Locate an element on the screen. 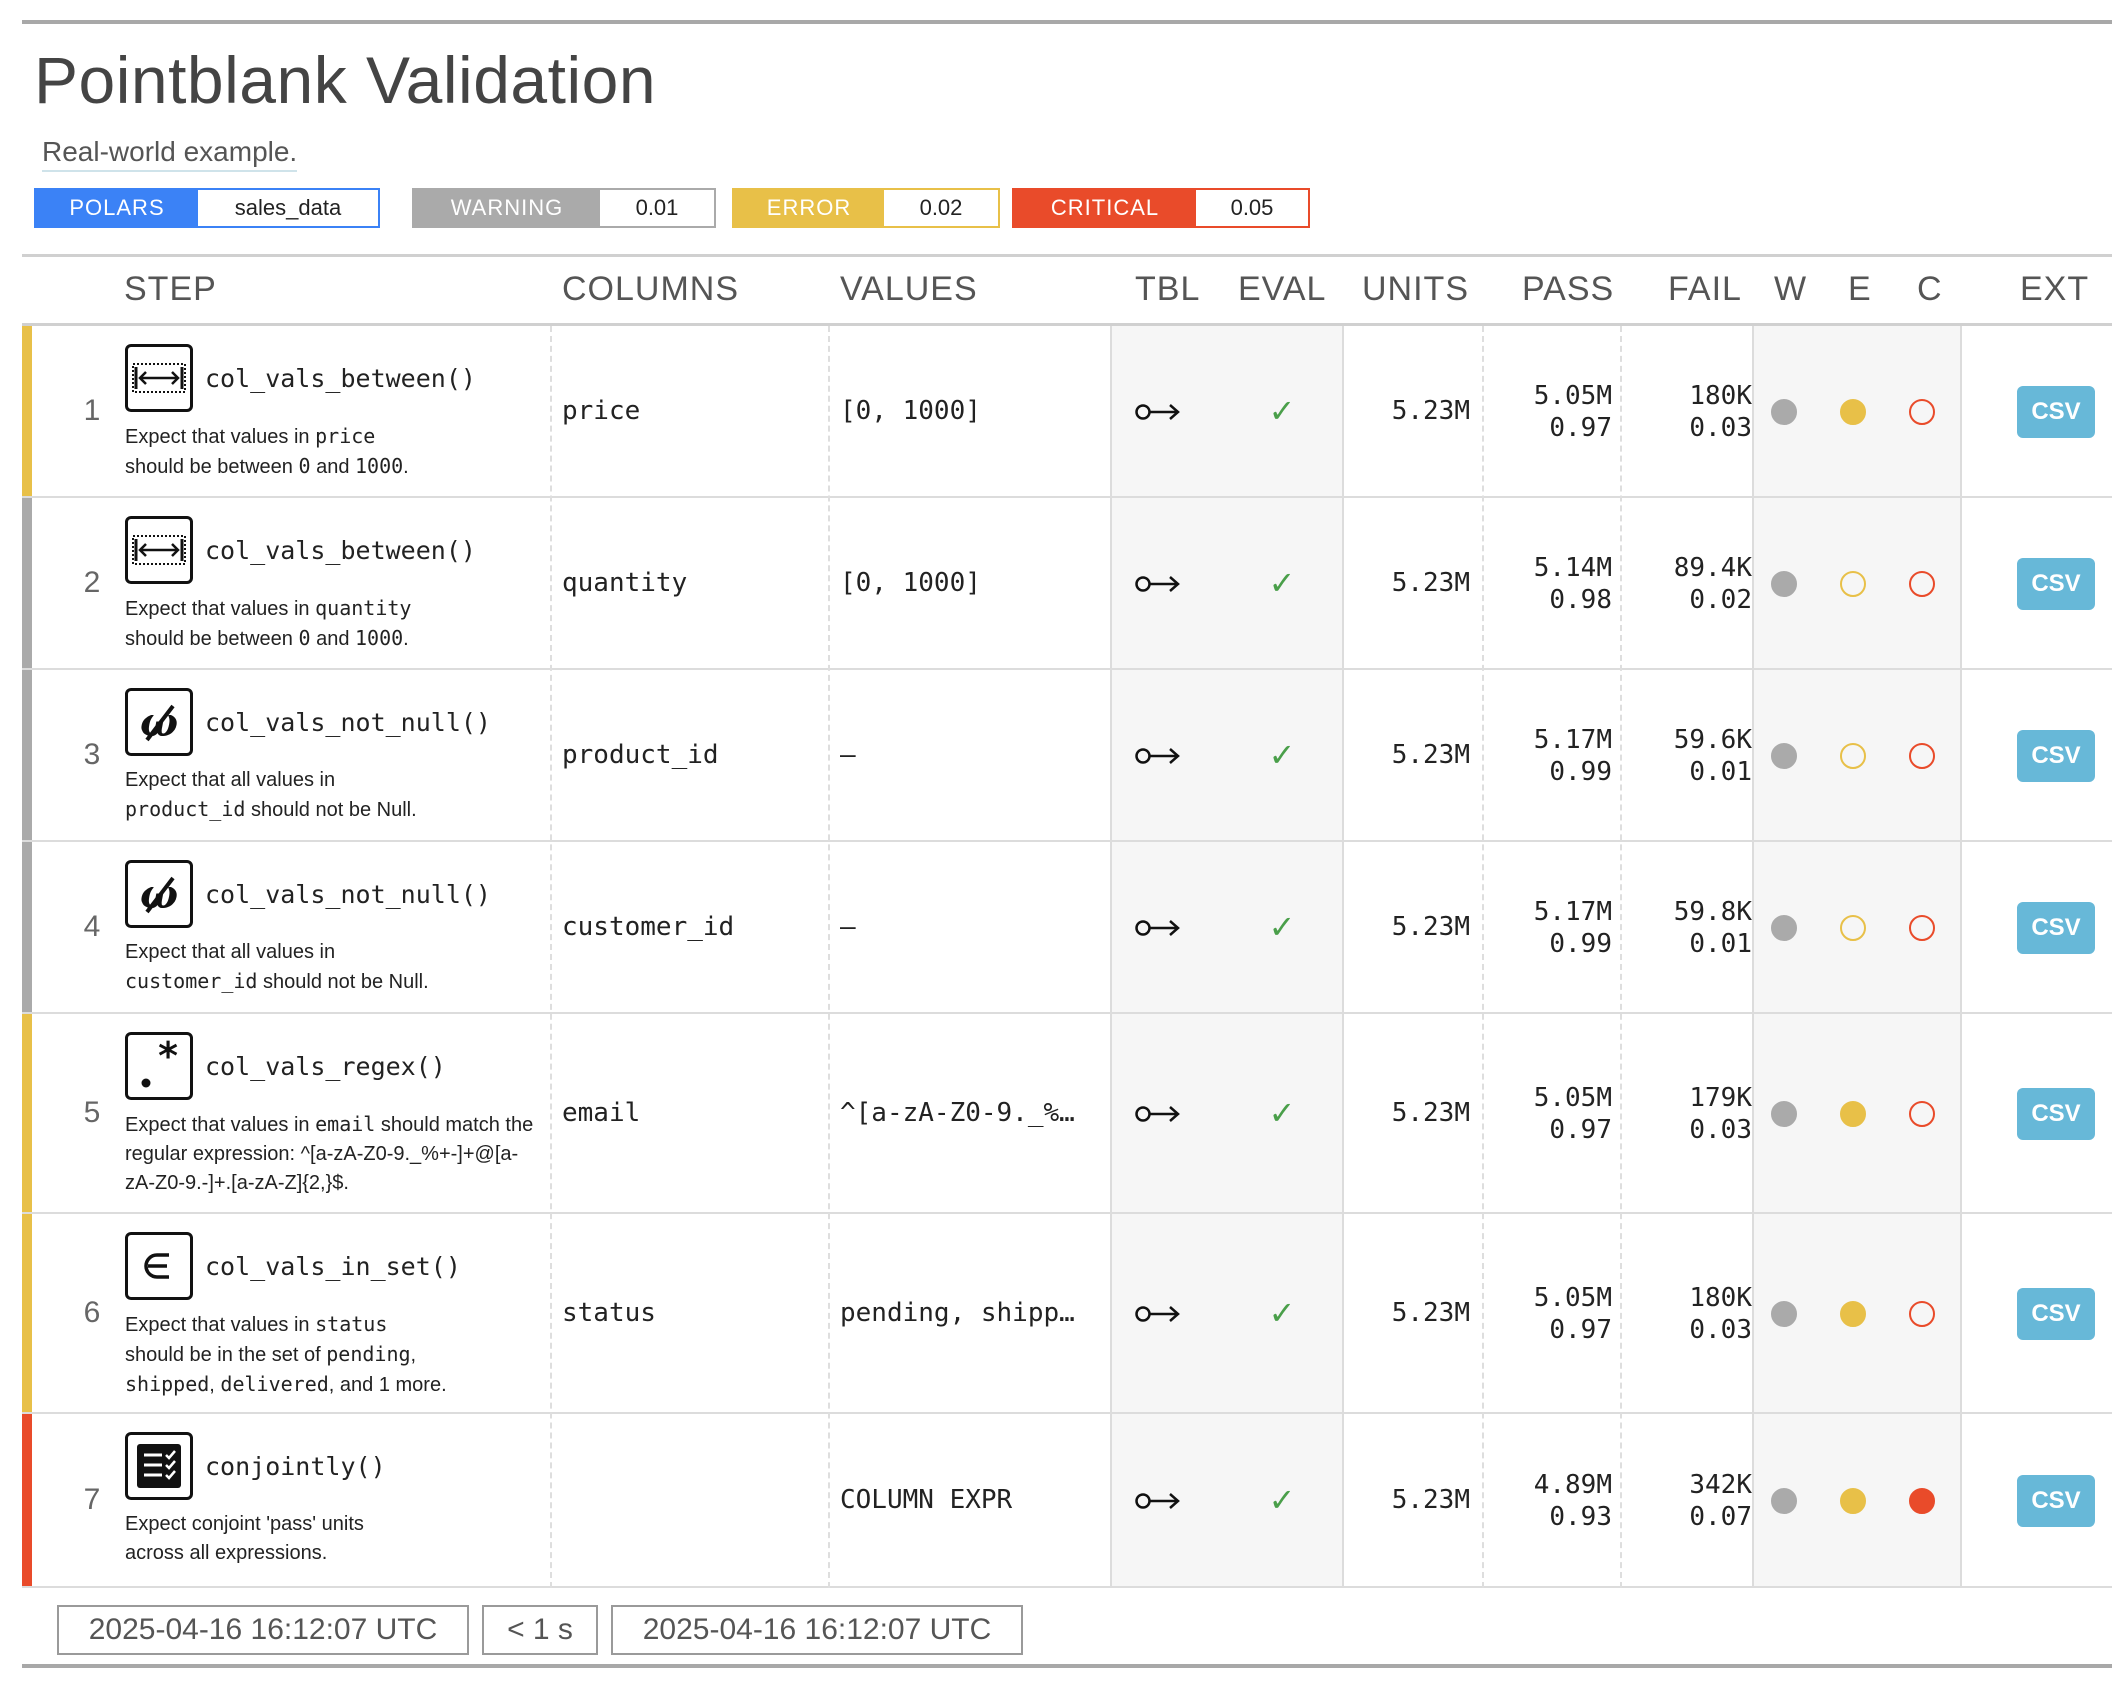  values-cell: — is located at coordinates (848, 927).